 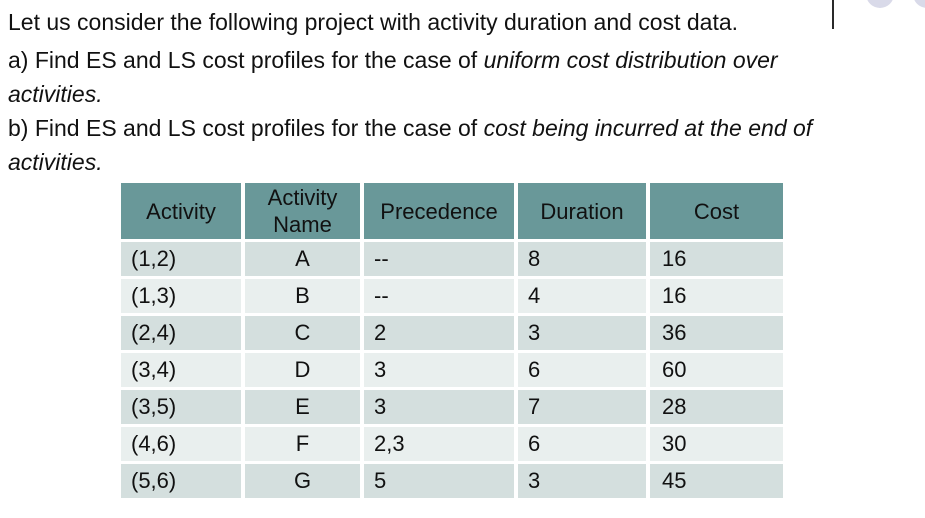 What do you see at coordinates (460, 162) in the screenshot?
I see `question-b-line-2: activities.` at bounding box center [460, 162].